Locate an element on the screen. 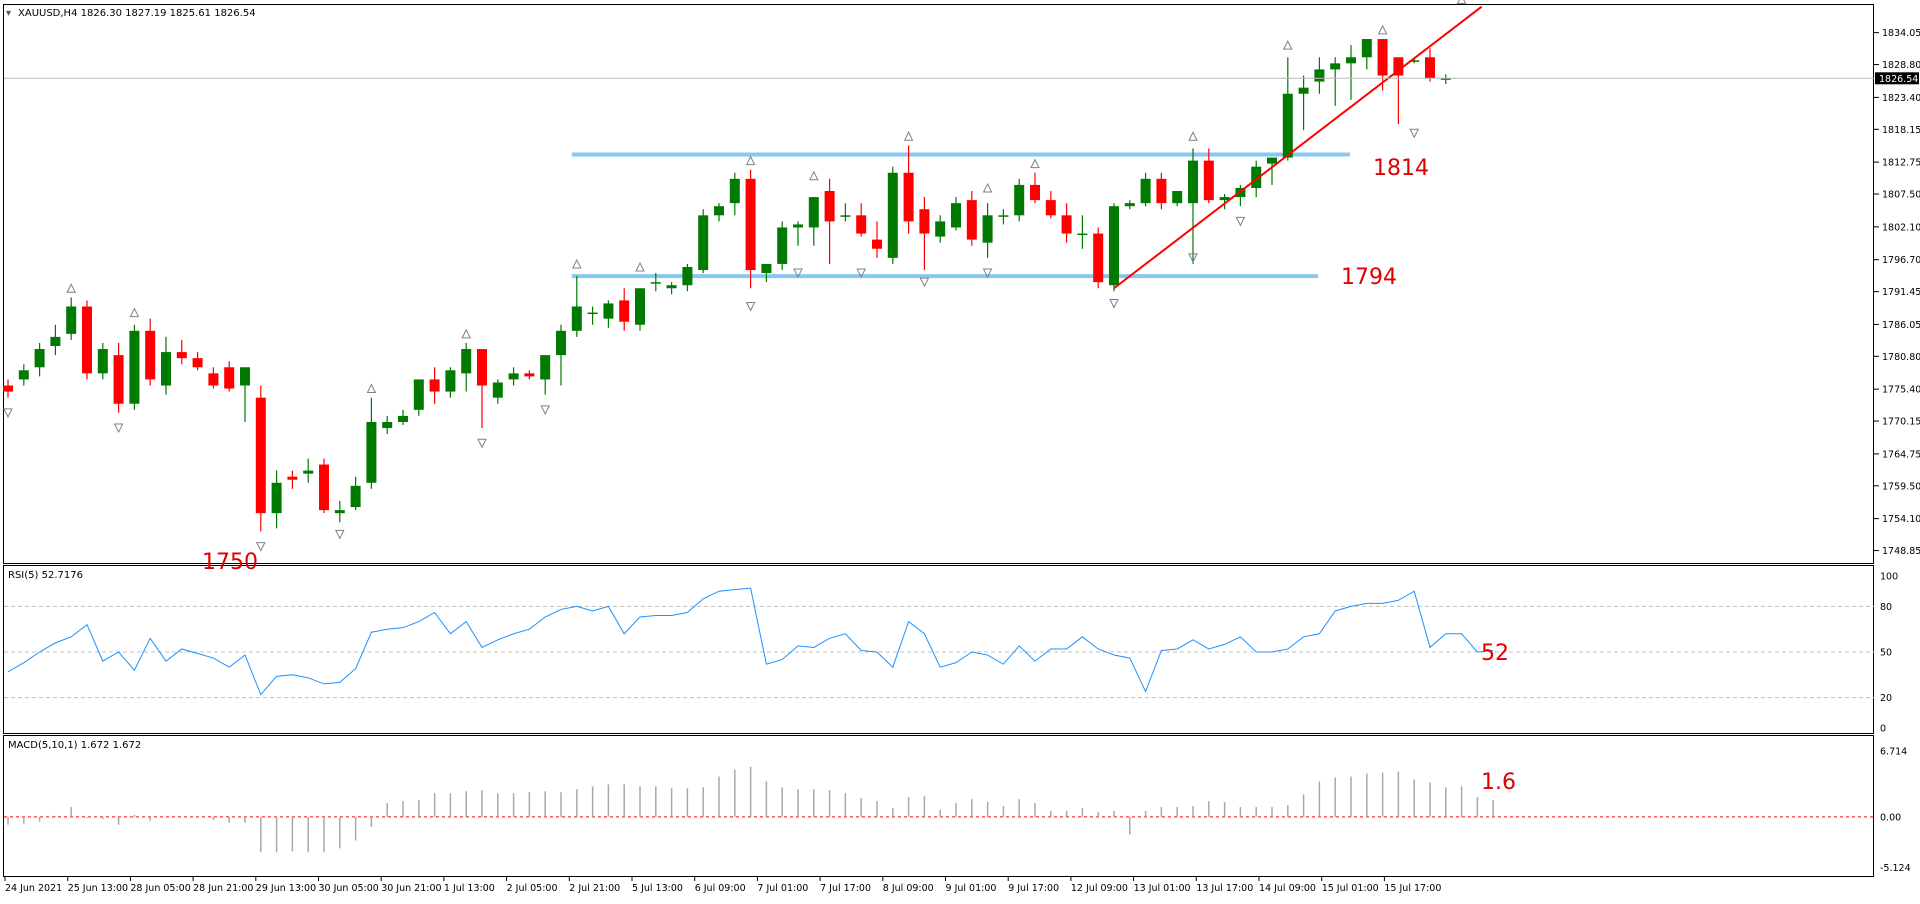  time-tick-label: 28 Jun 05:00 is located at coordinates (160, 888).